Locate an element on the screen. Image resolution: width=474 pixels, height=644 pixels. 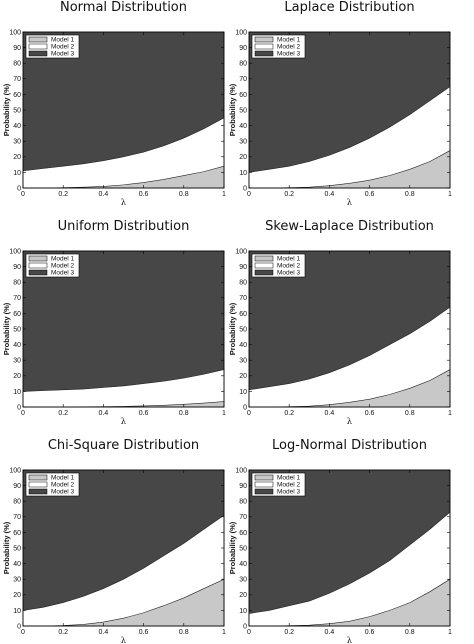
chart-title: Skew-Laplace Distribution is located at coordinates (349, 226).